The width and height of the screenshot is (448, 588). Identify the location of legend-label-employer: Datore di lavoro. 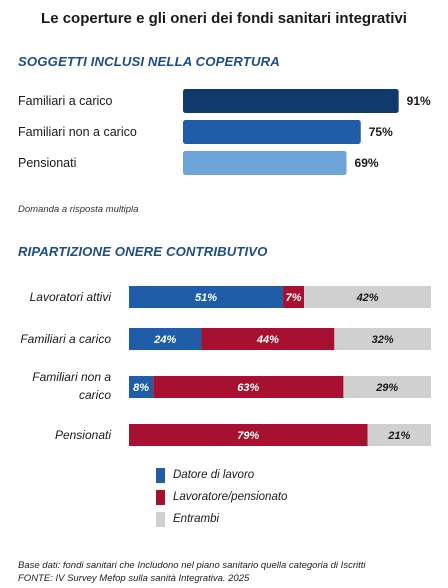
(214, 475).